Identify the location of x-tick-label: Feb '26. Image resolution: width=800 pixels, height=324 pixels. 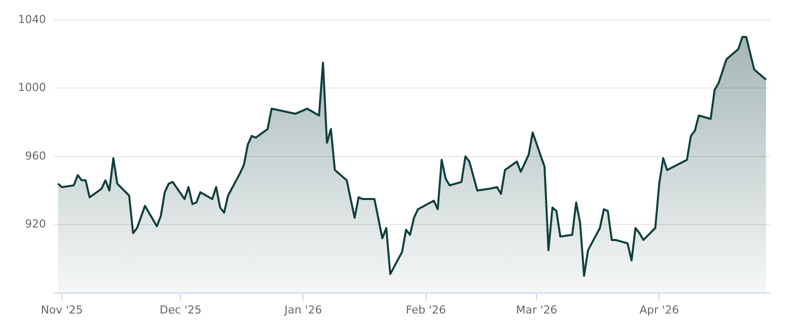
(426, 309).